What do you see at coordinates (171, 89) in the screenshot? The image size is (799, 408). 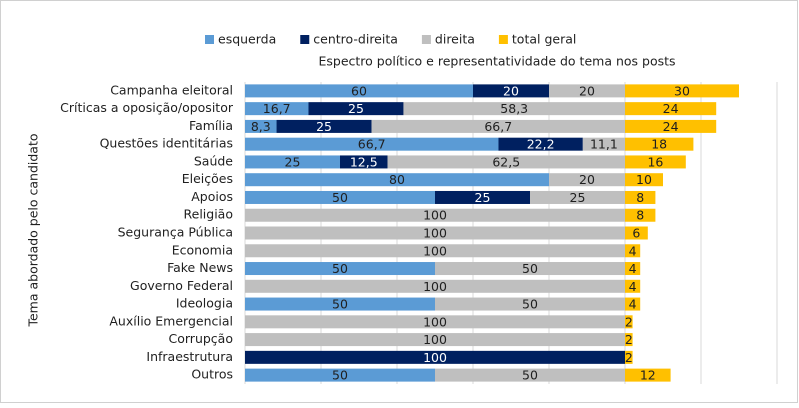 I see `y-tick-label: Campanha eleitoral` at bounding box center [171, 89].